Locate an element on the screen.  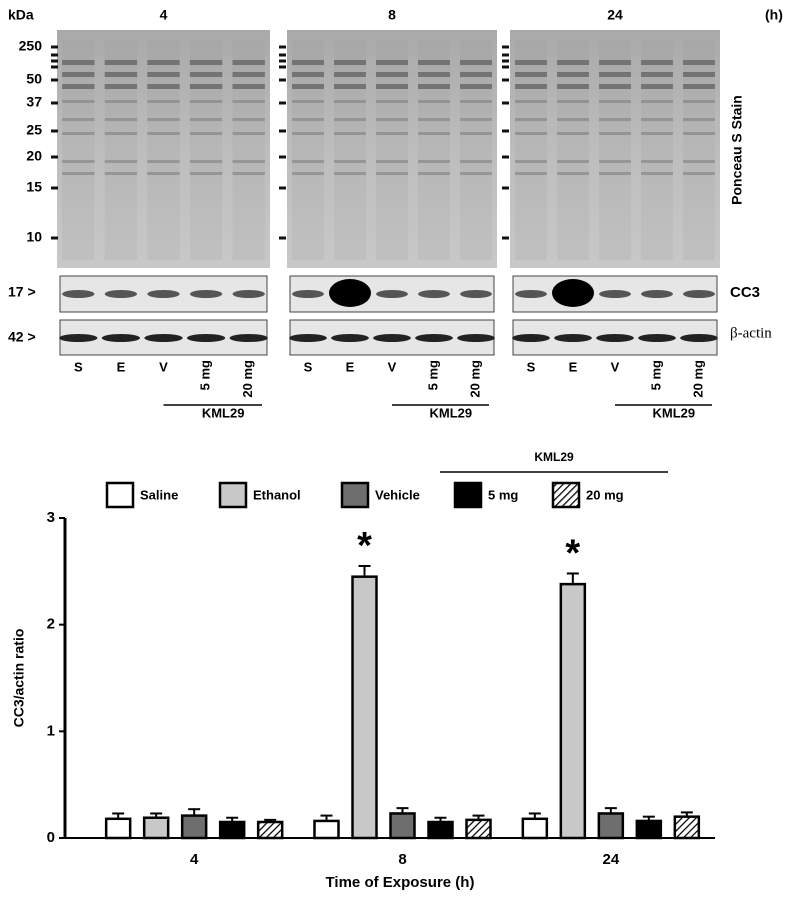
y-tick-label: 0 is located at coordinates (51, 837).